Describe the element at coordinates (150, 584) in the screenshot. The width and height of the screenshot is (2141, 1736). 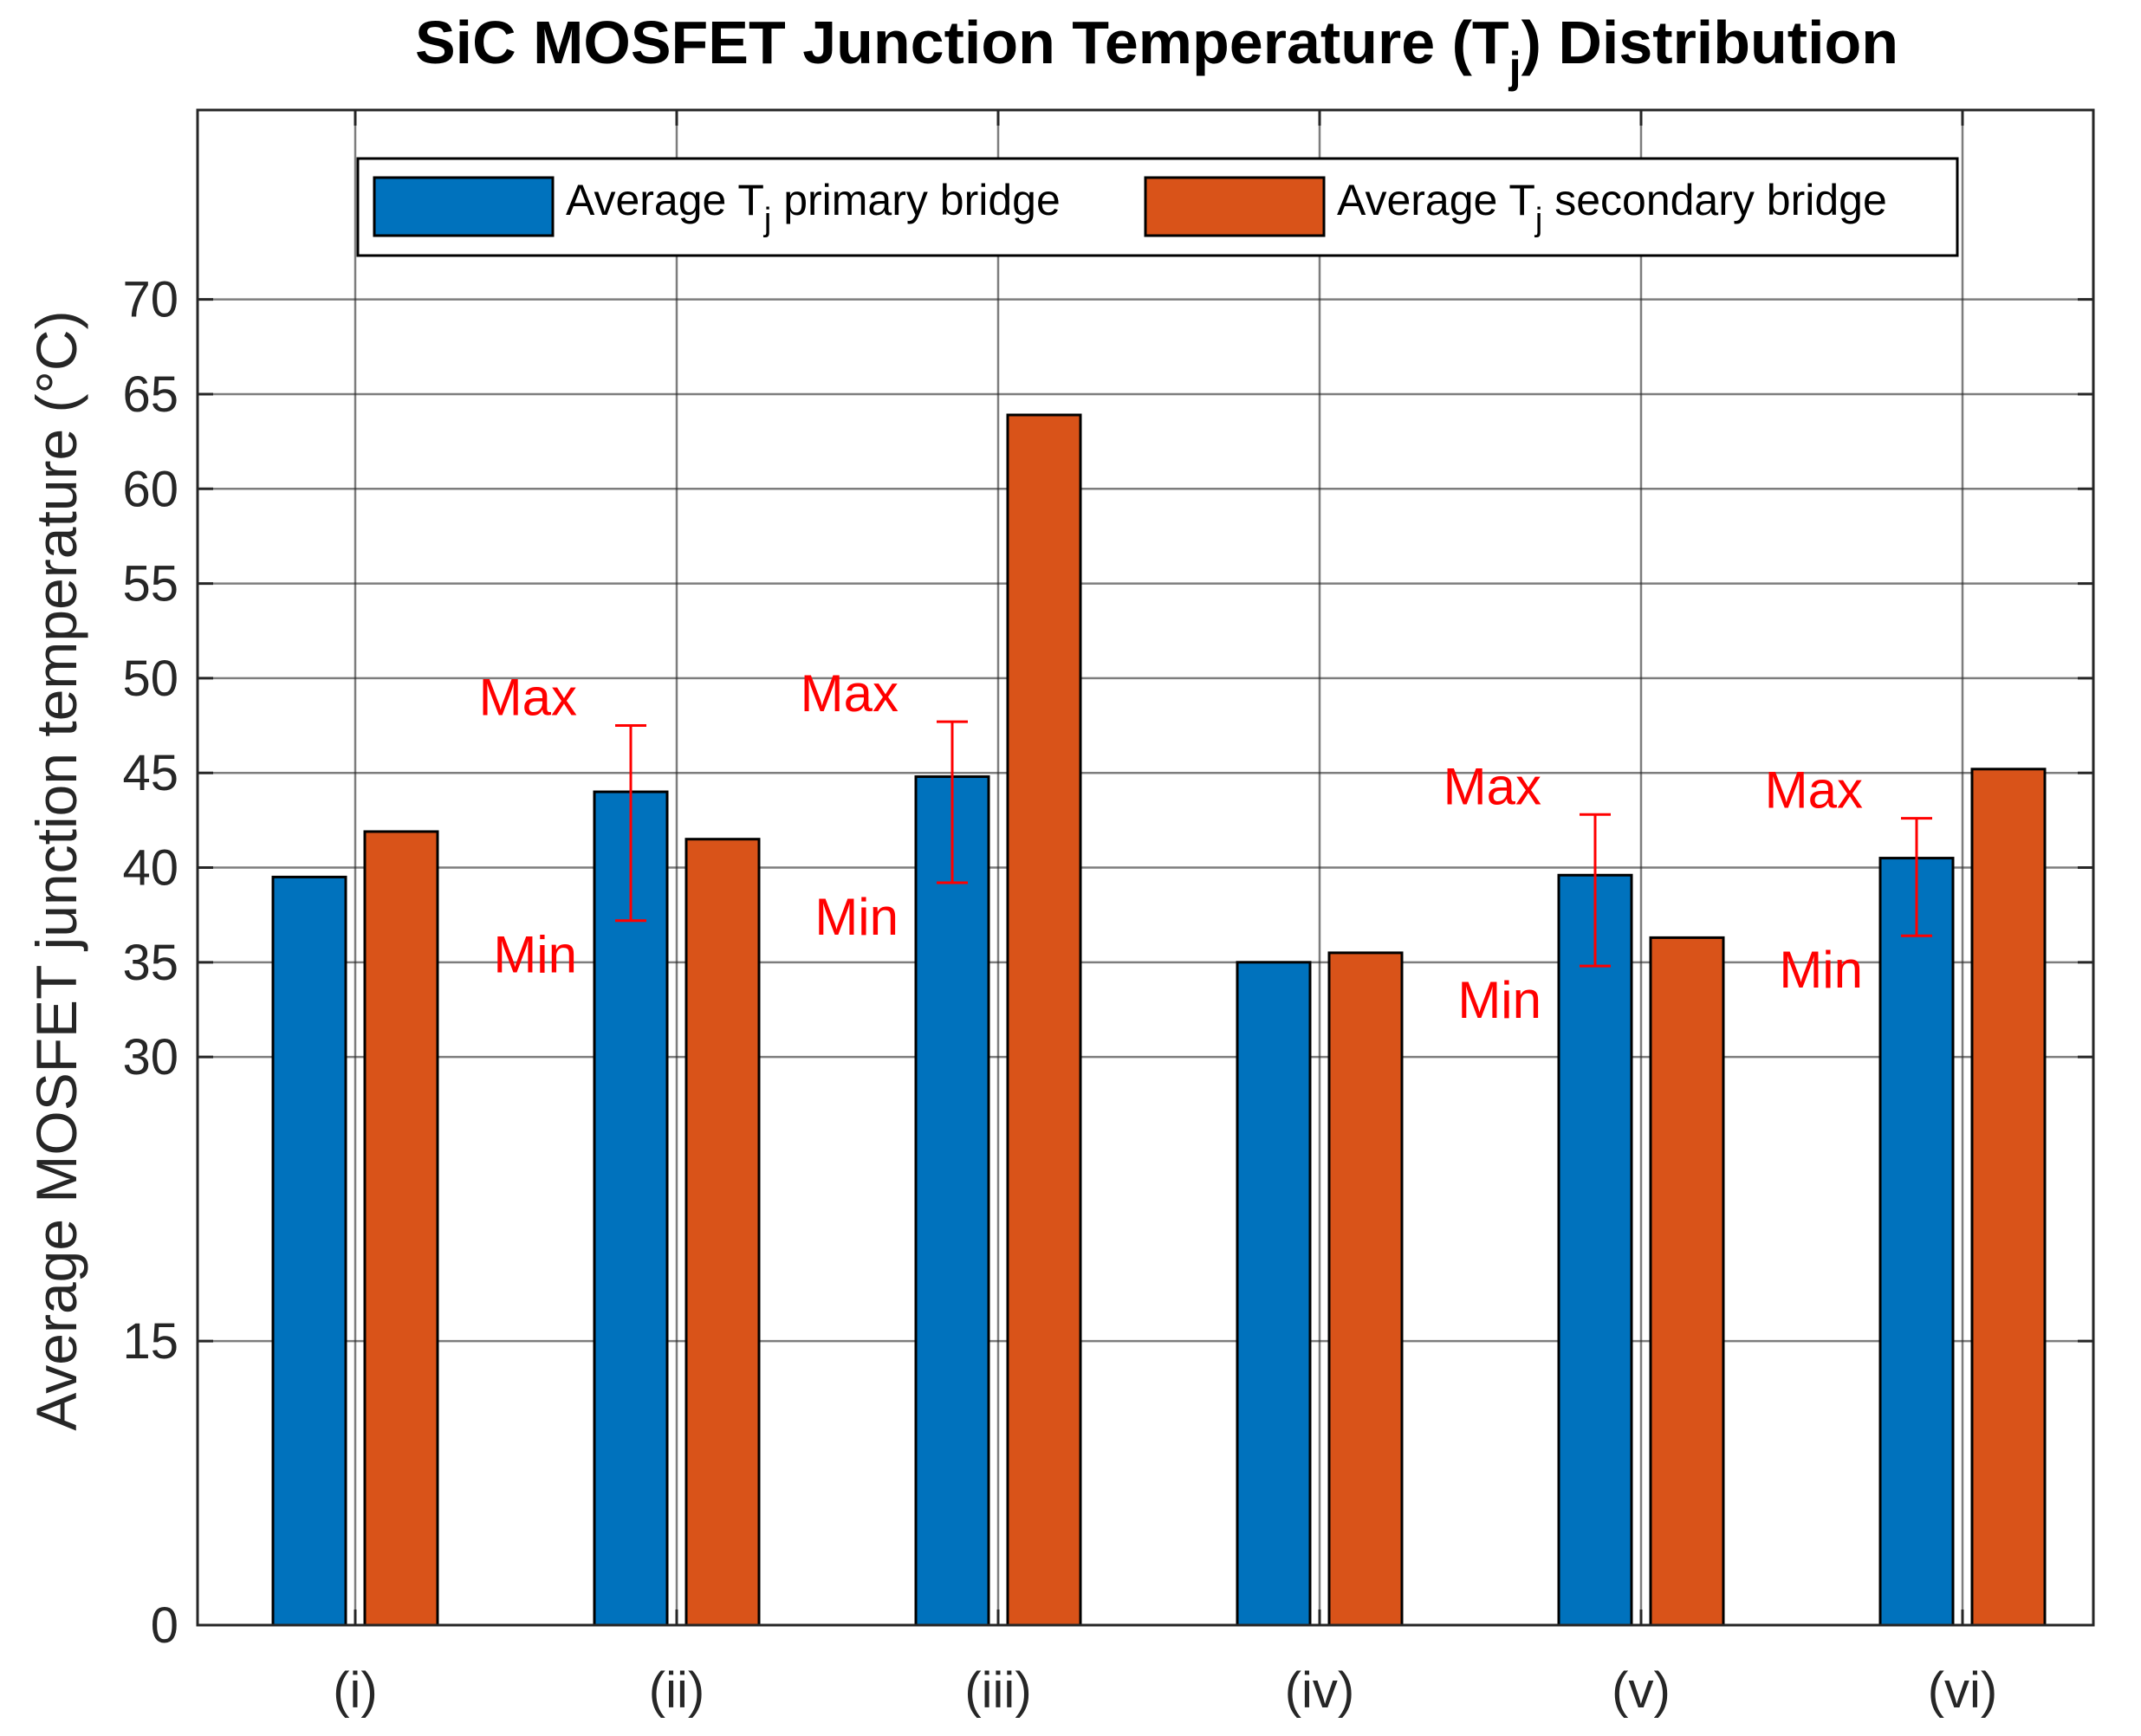
I see `y-tick-label: 55` at that location.